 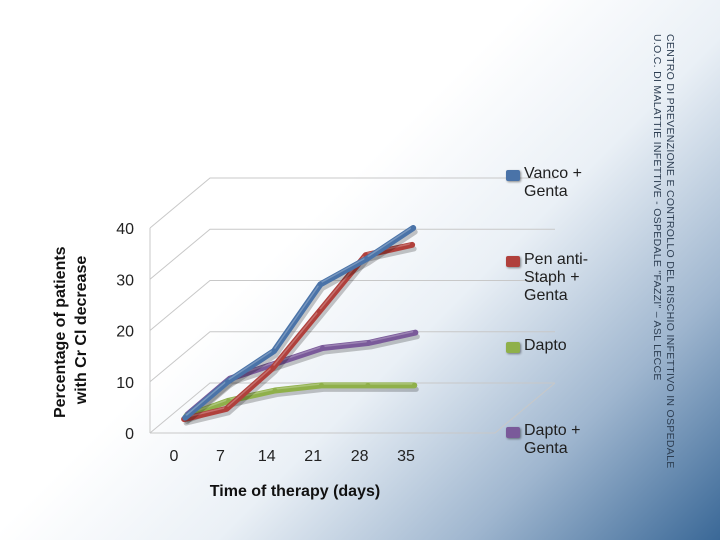 What do you see at coordinates (292, 456) in the screenshot?
I see `x-tick-labels: 0 7 14 21 28 35` at bounding box center [292, 456].